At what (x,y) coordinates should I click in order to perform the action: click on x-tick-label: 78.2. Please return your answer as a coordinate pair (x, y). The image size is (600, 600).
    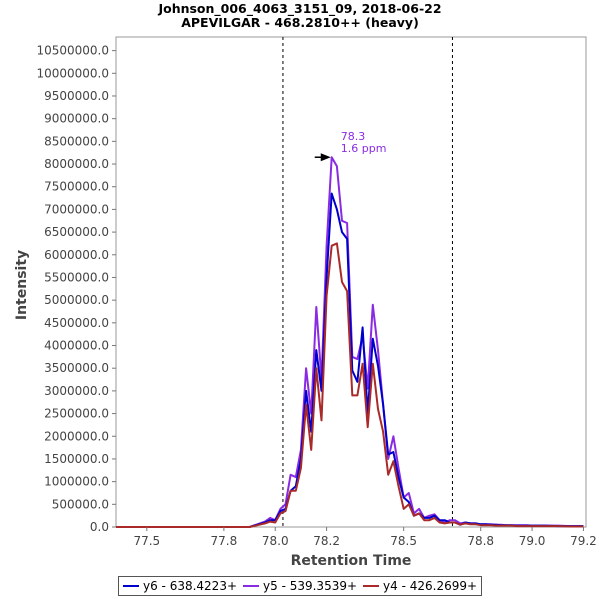
    Looking at the image, I should click on (326, 541).